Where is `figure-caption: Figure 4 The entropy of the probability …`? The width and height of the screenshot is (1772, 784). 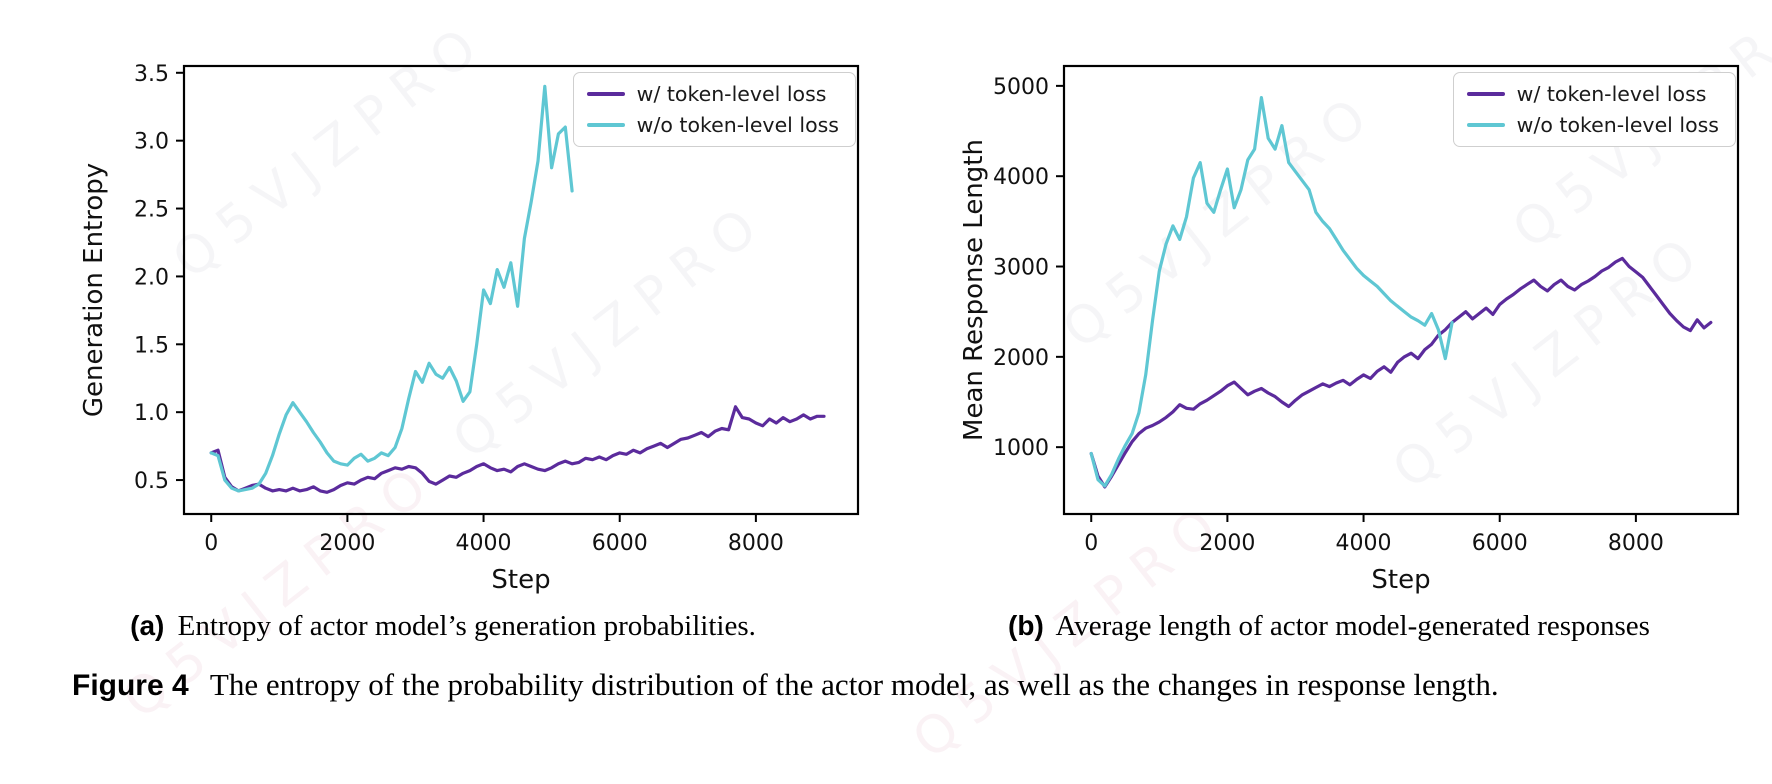 figure-caption: Figure 4 The entropy of the probability … is located at coordinates (886, 685).